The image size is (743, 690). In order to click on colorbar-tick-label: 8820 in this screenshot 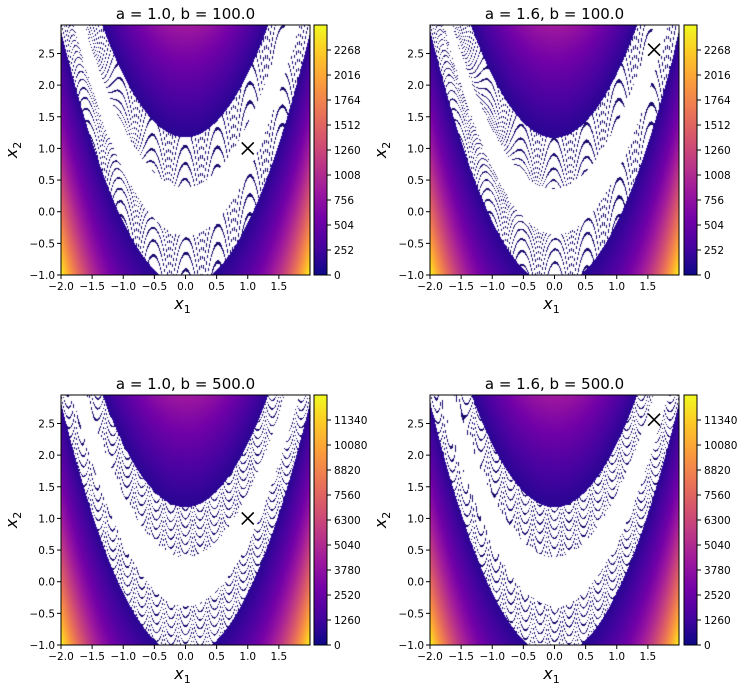, I will do `click(347, 471)`.